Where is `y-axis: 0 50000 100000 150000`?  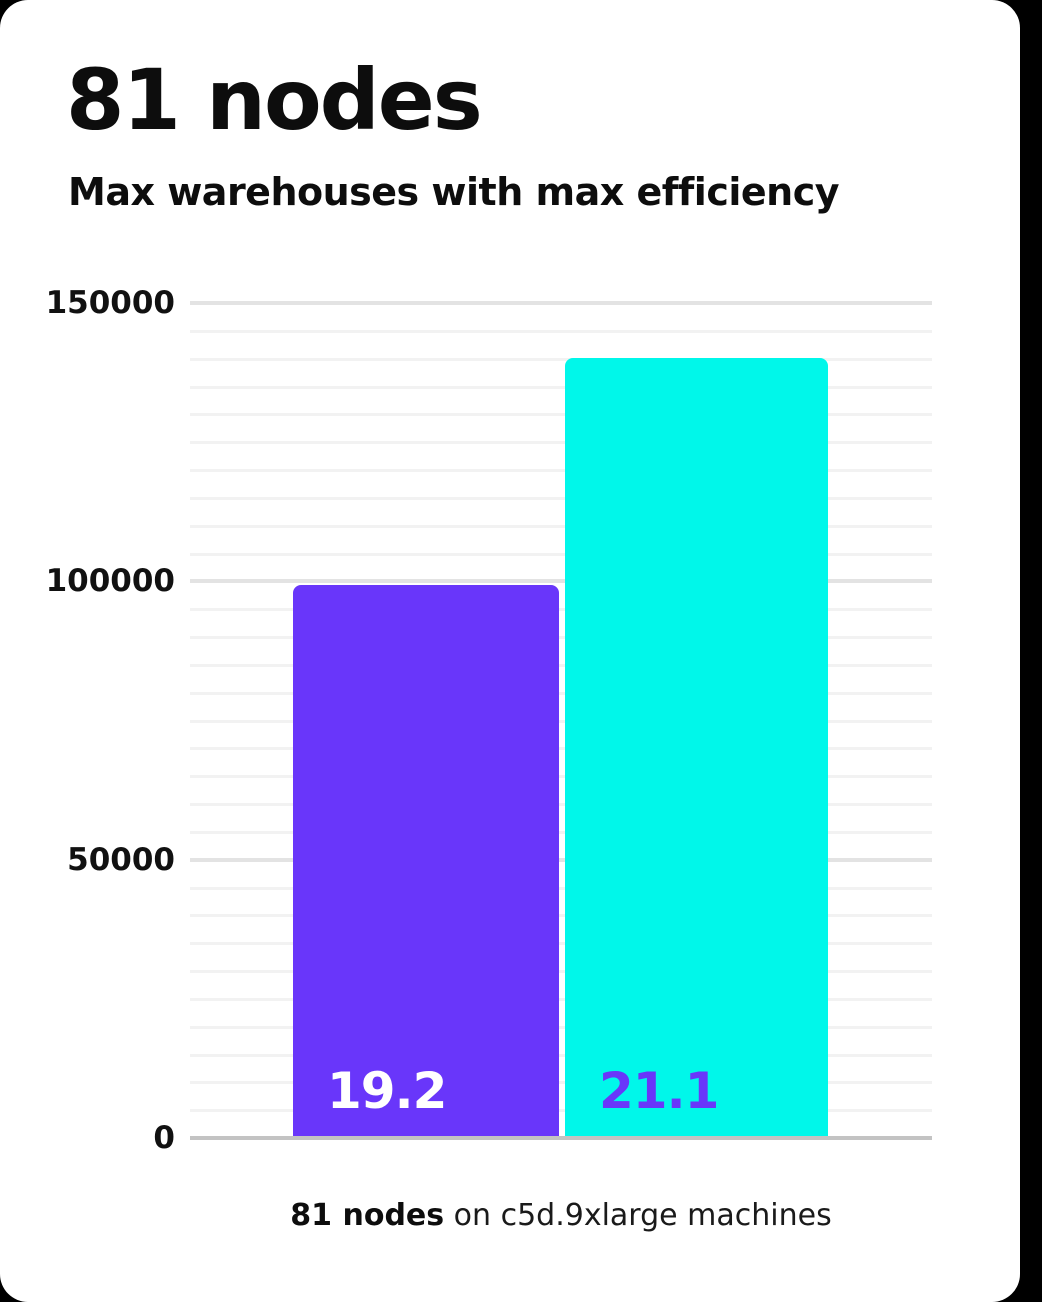
y-axis: 0 50000 100000 150000 is located at coordinates (107, 720).